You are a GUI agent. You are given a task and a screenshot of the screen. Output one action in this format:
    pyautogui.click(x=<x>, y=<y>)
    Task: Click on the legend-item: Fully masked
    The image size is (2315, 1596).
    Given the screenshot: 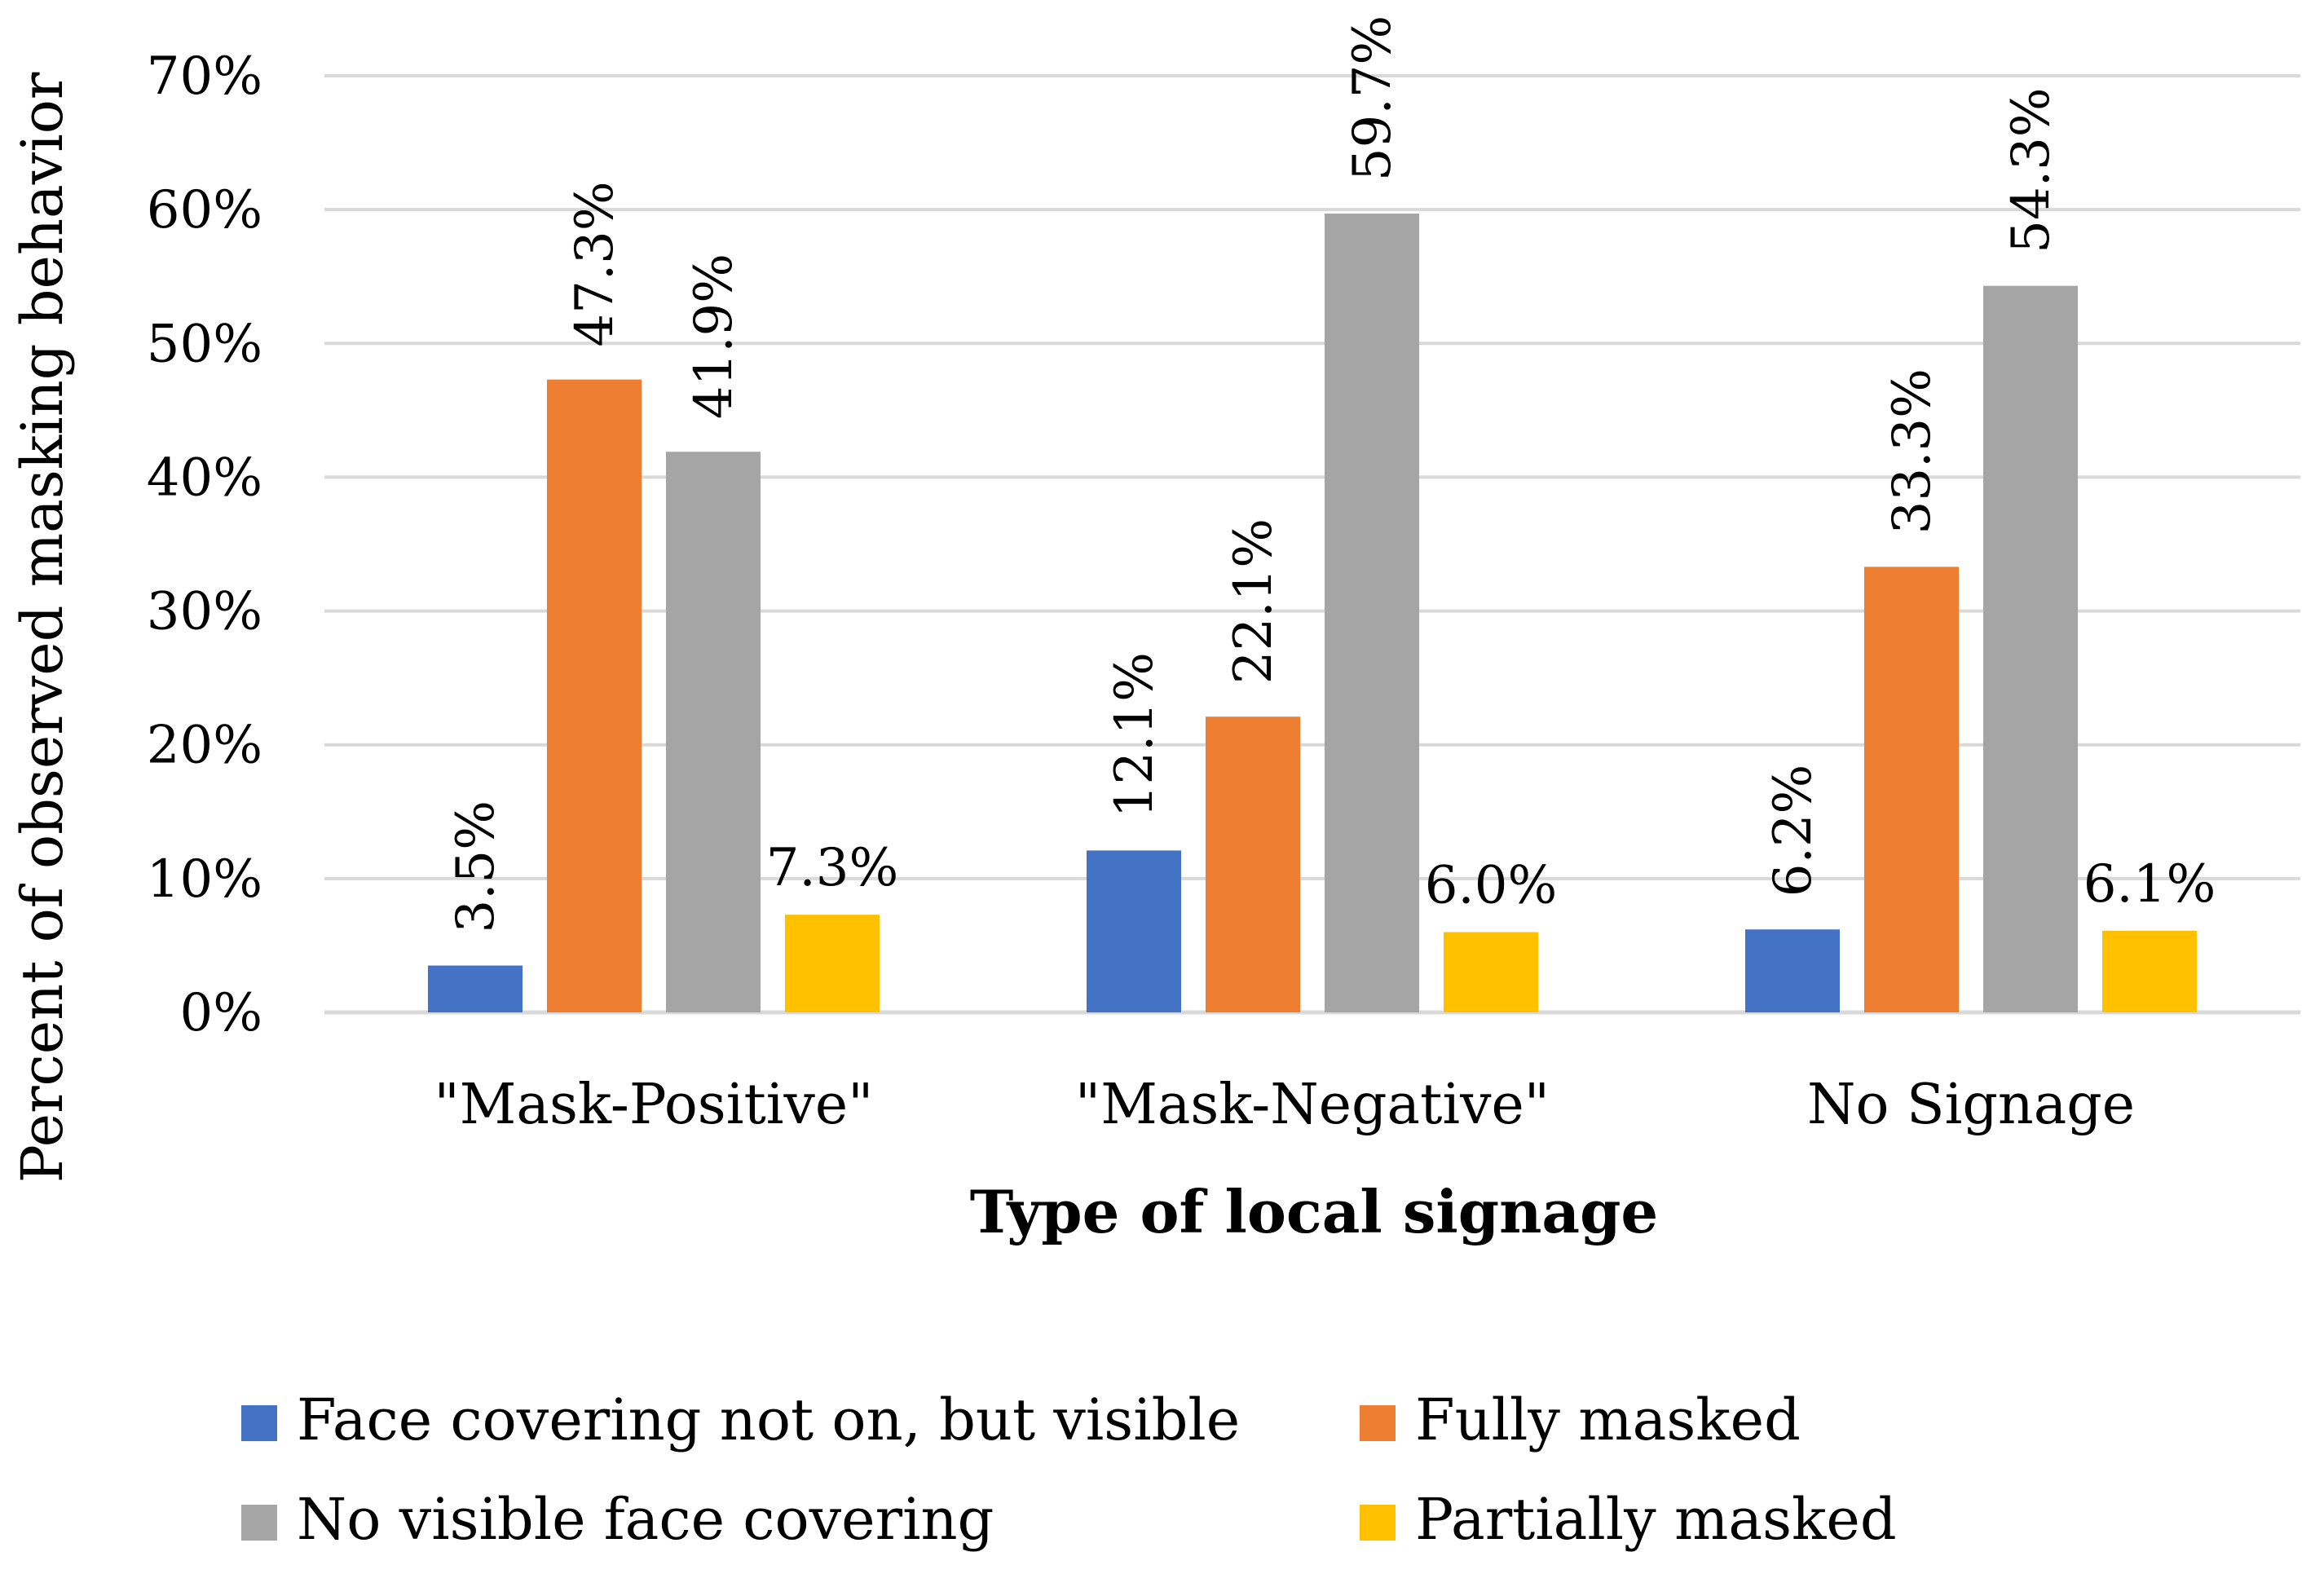 What is the action you would take?
    pyautogui.click(x=1580, y=1420)
    